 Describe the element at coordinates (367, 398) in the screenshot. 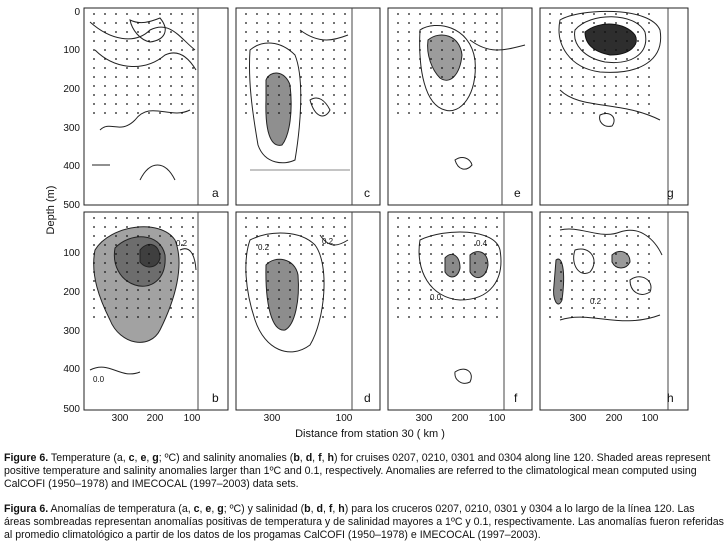

I see `panel-label-d: d` at that location.